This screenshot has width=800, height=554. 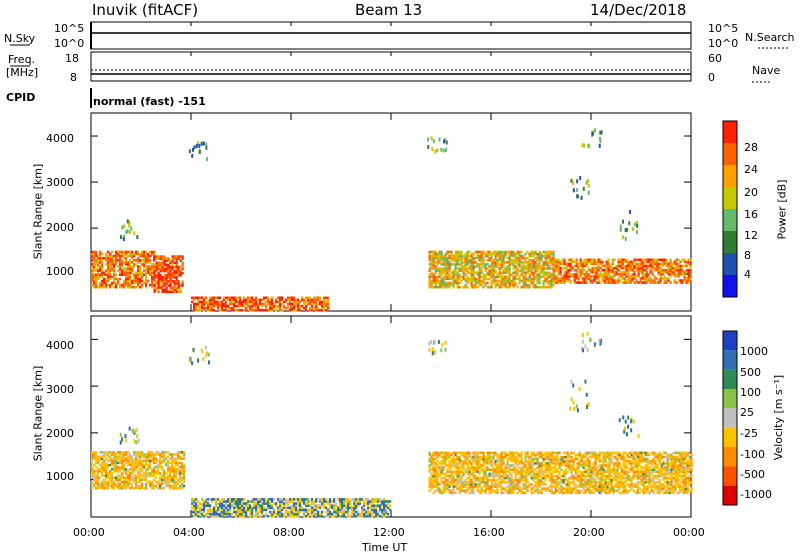 What do you see at coordinates (22, 72) in the screenshot?
I see `freq-unit-label: [MHz]` at bounding box center [22, 72].